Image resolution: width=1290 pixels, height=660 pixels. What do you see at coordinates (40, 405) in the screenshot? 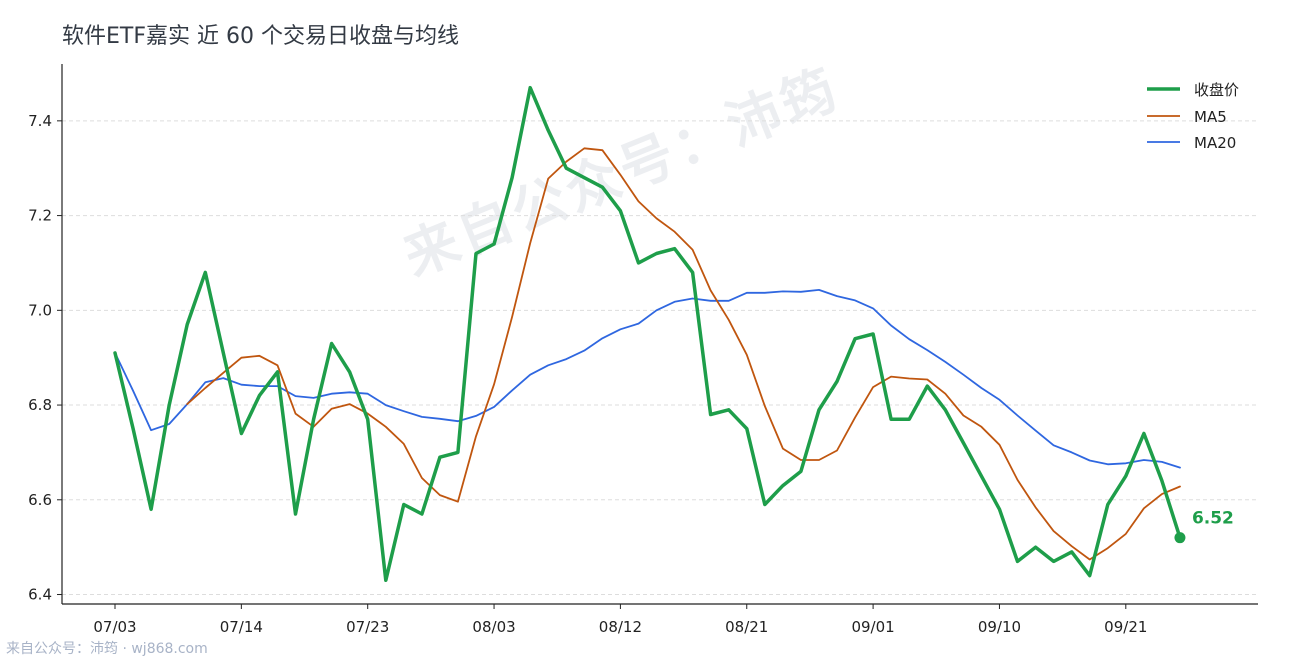
I see `y-tick-label: 6.8` at bounding box center [40, 405].